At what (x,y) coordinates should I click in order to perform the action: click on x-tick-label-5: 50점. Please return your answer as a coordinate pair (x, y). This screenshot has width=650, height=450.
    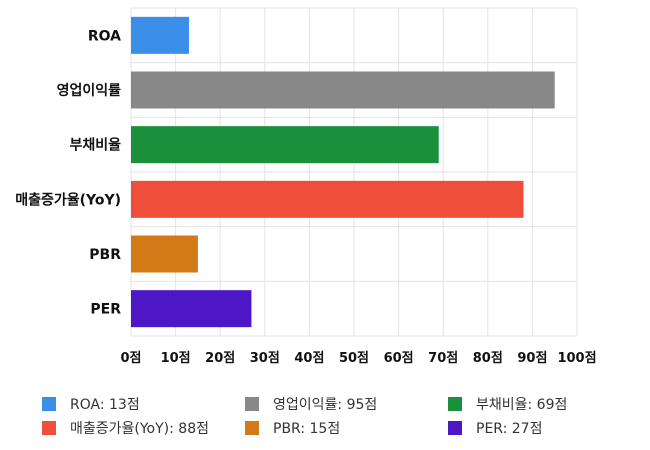
    Looking at the image, I should click on (354, 358).